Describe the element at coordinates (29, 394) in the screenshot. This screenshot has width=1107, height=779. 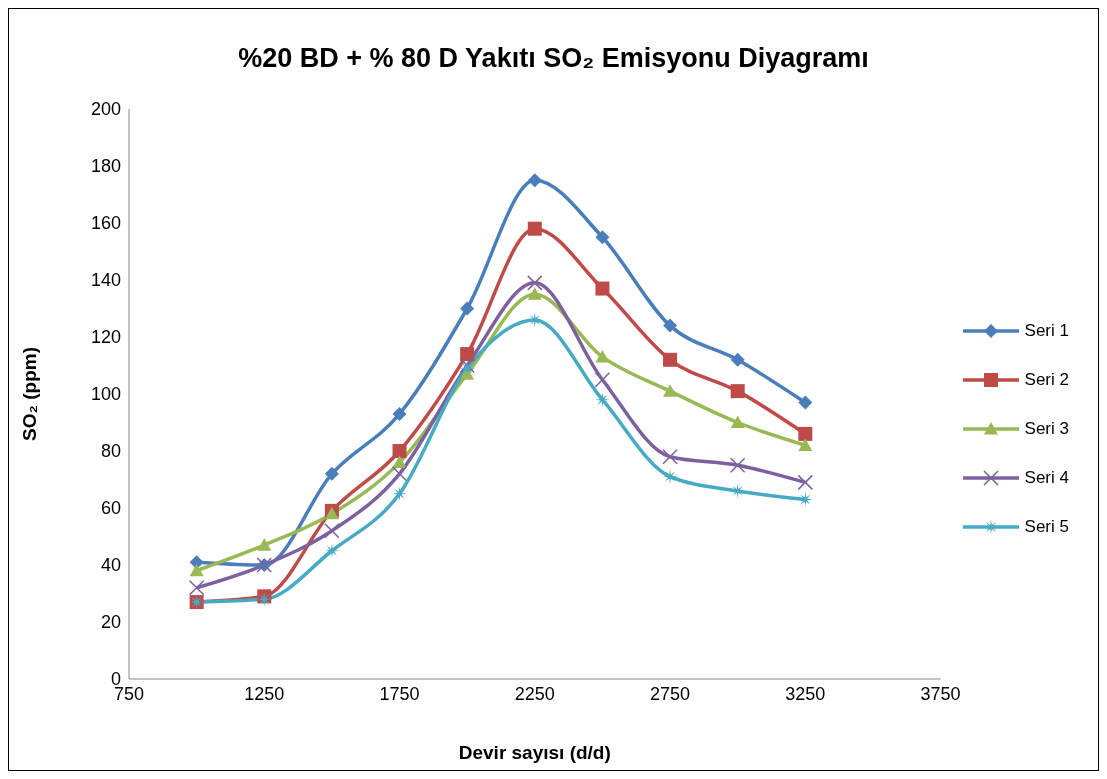
I see `y-axis-title: SO₂ (ppm)` at that location.